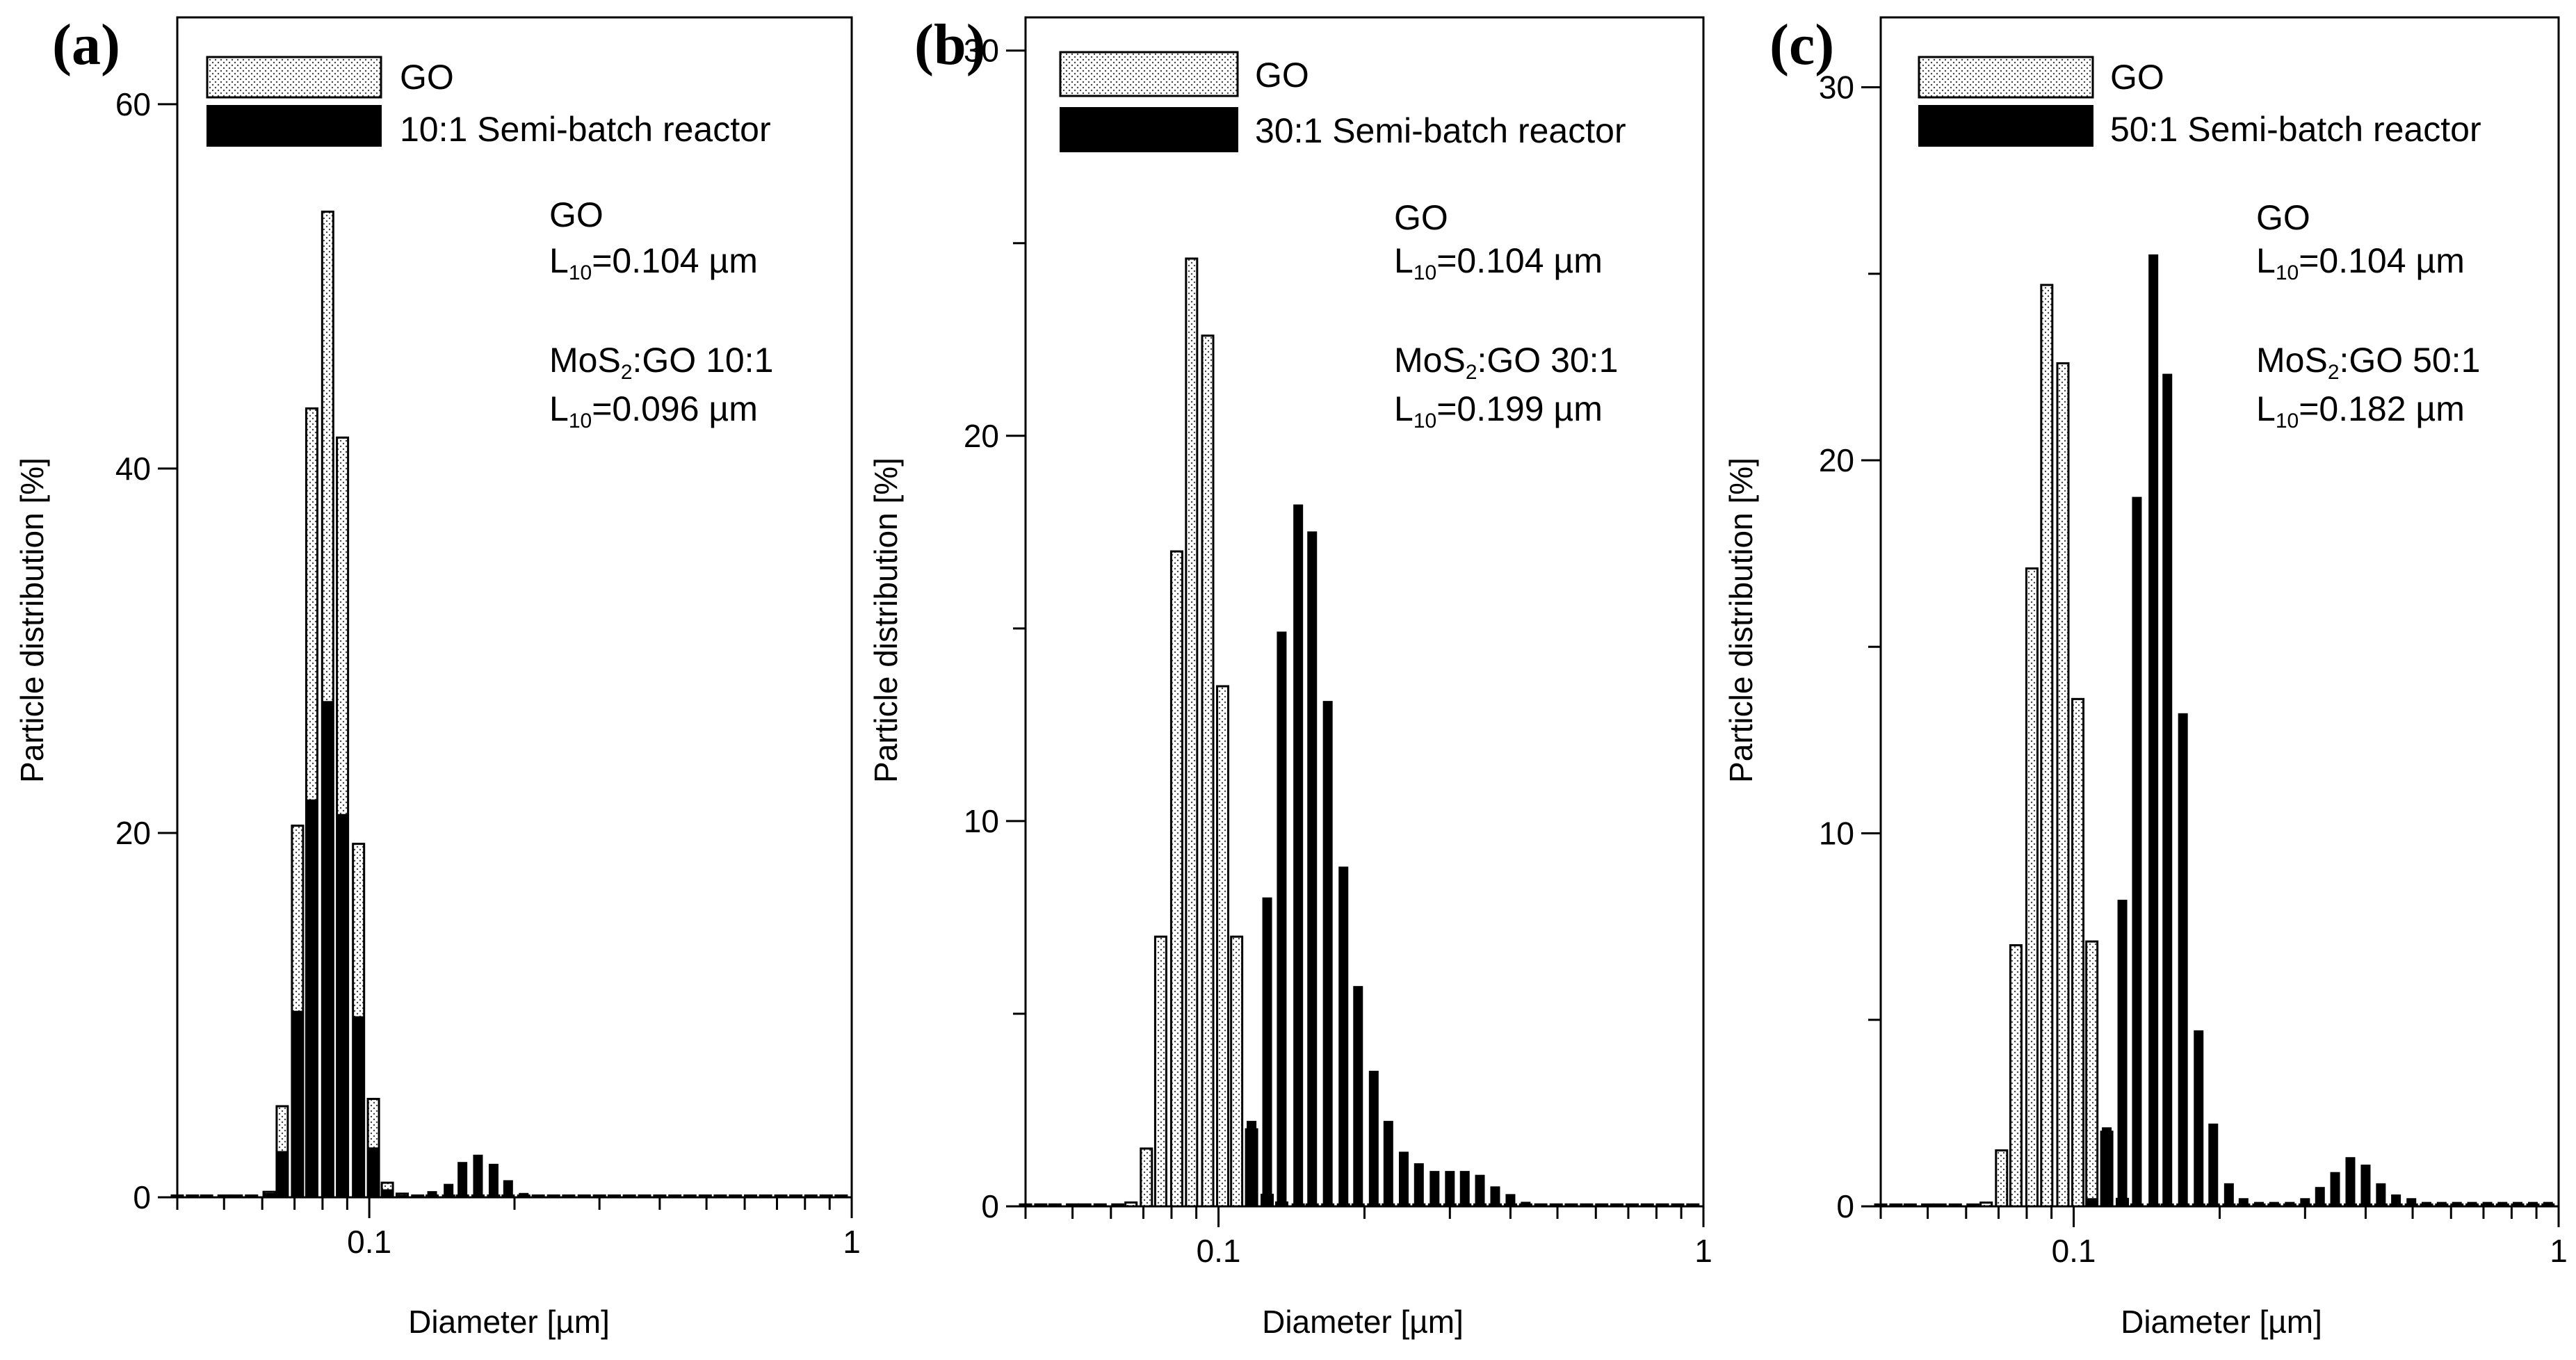 The height and width of the screenshot is (1360, 2576). I want to click on legend: GO 10:1 Semi-batch reactor, so click(488, 102).